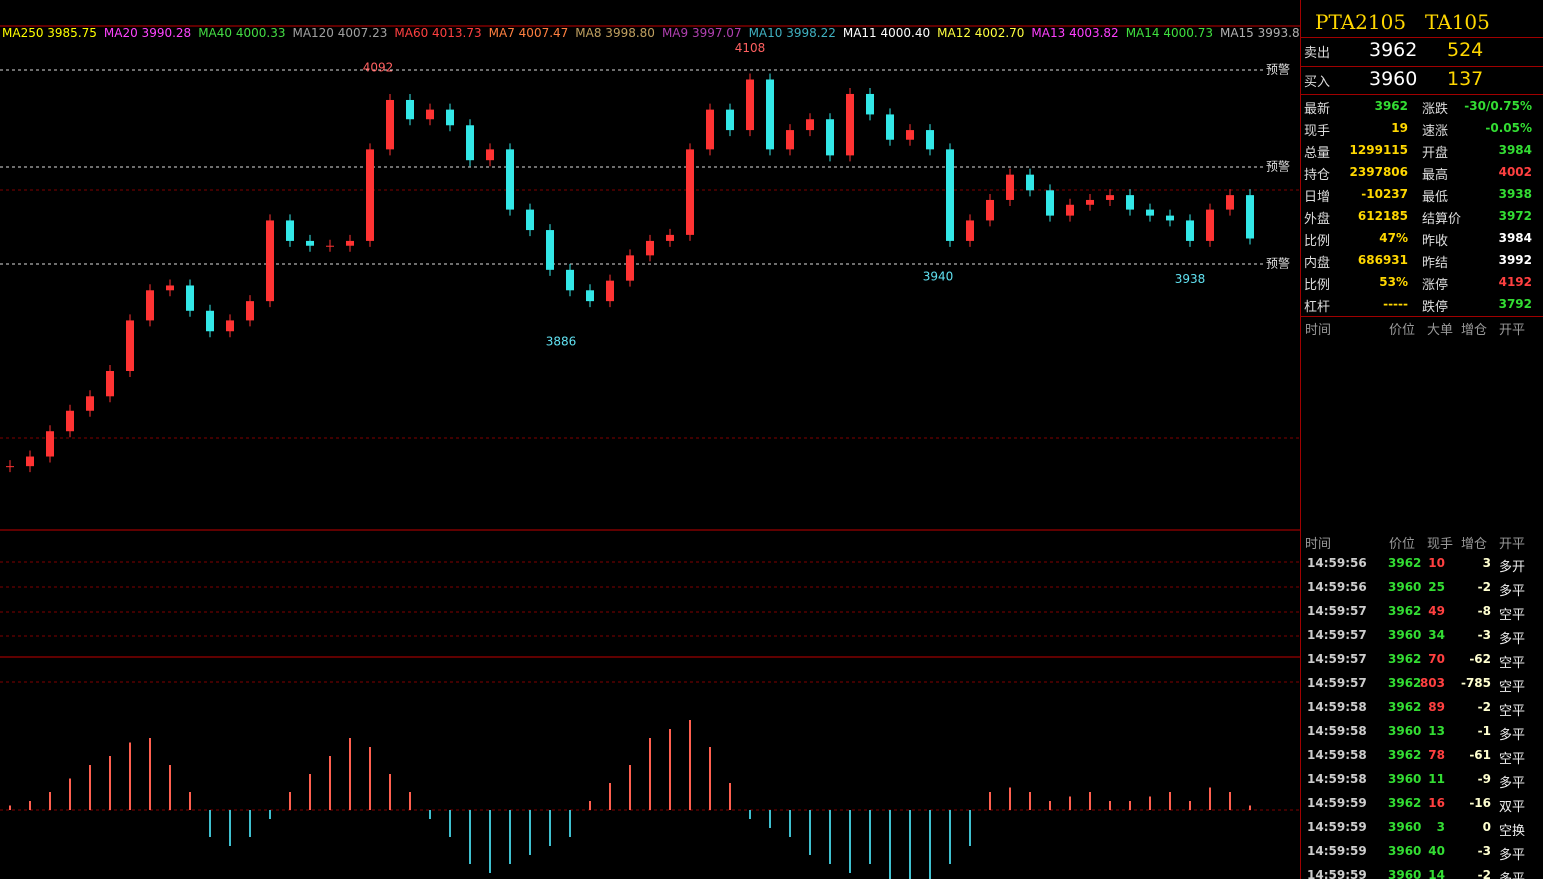 The width and height of the screenshot is (1543, 879). What do you see at coordinates (1317, 263) in the screenshot?
I see `quote-label: 内盘` at bounding box center [1317, 263].